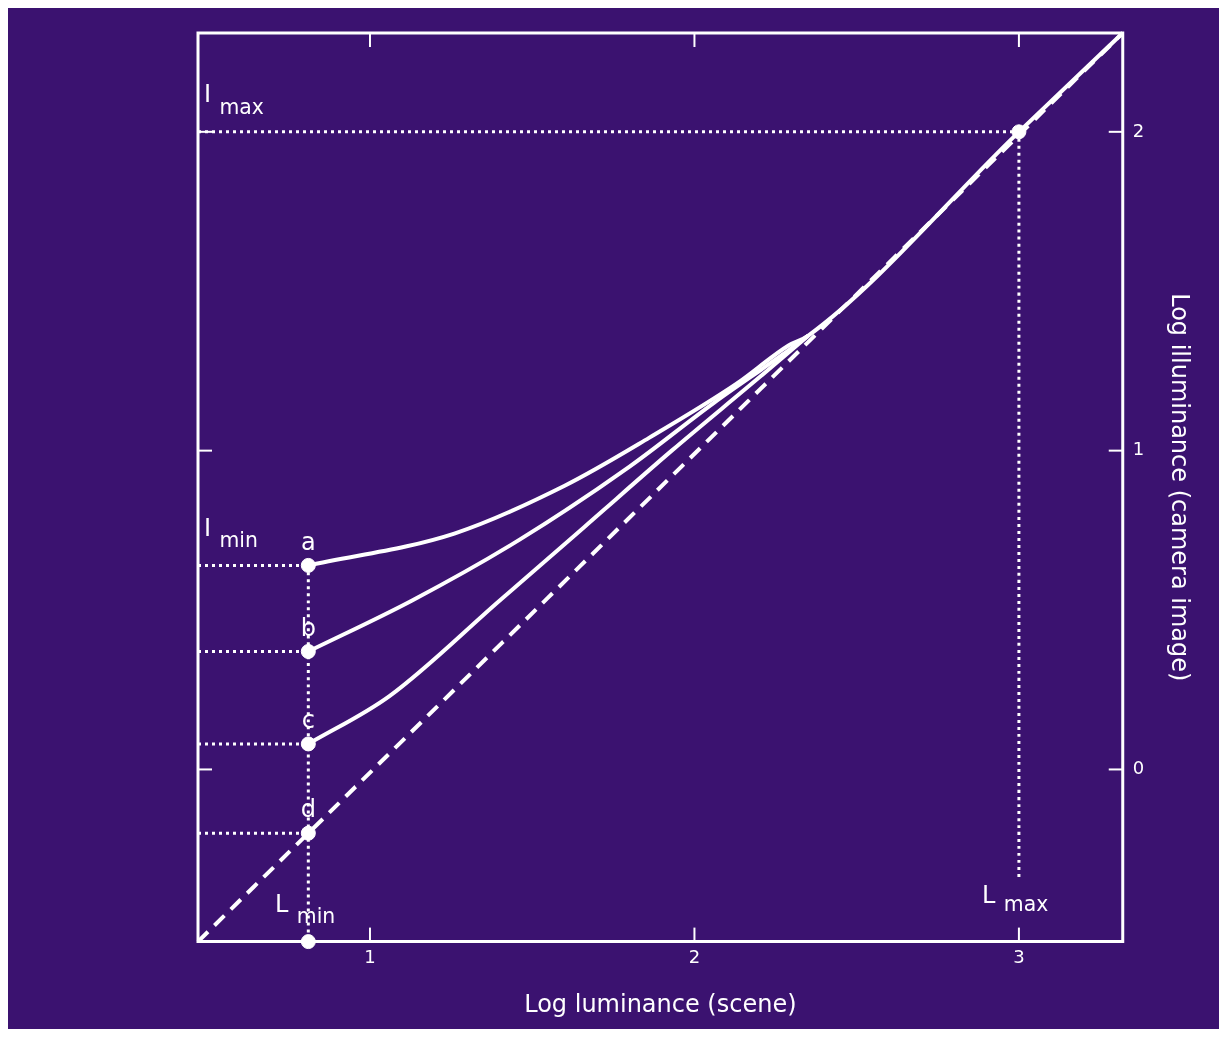  Describe the element at coordinates (1138, 449) in the screenshot. I see `y-tick-label: 1` at that location.